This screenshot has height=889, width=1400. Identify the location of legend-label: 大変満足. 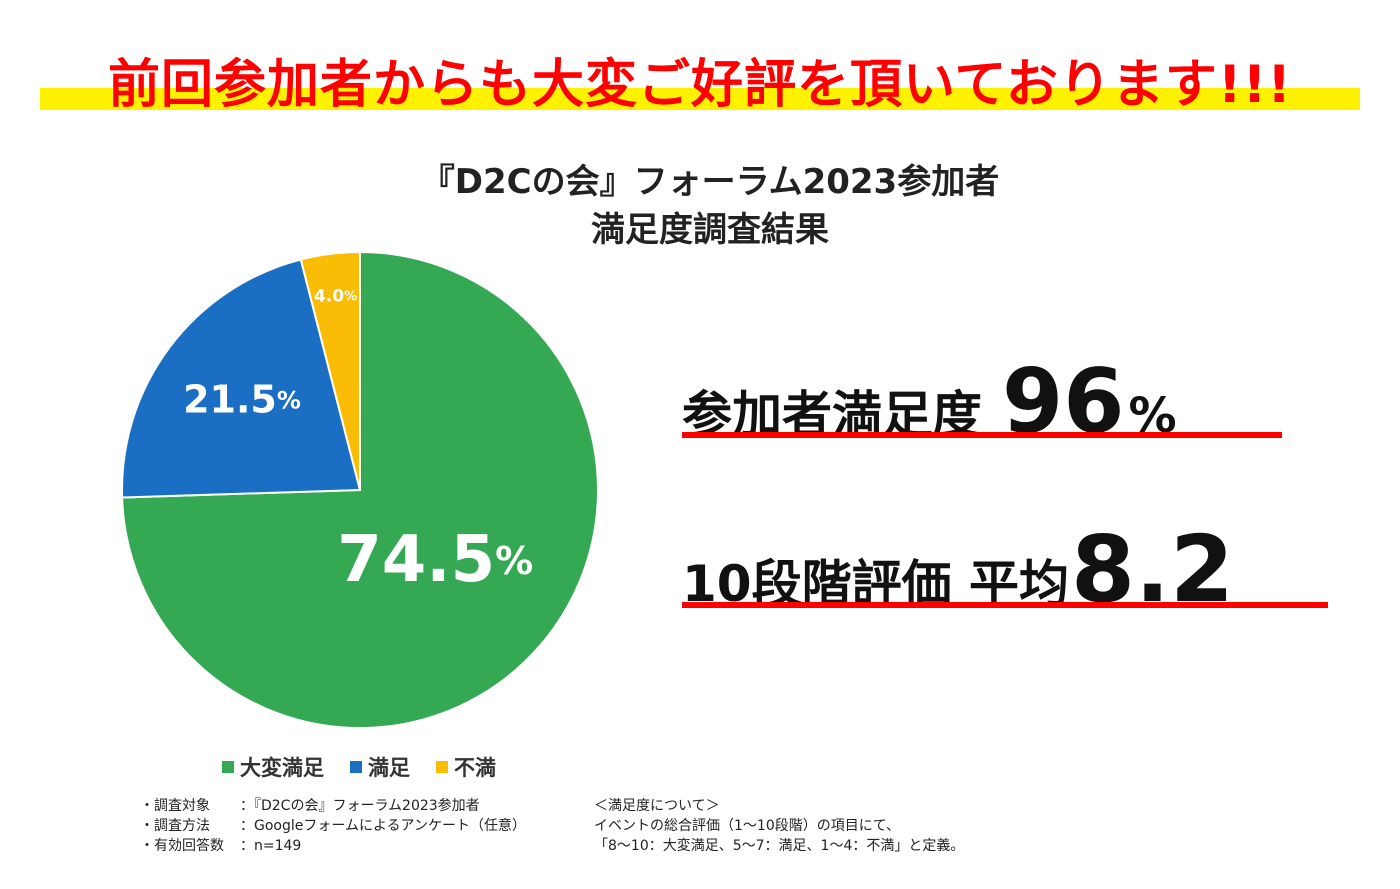
(282, 768).